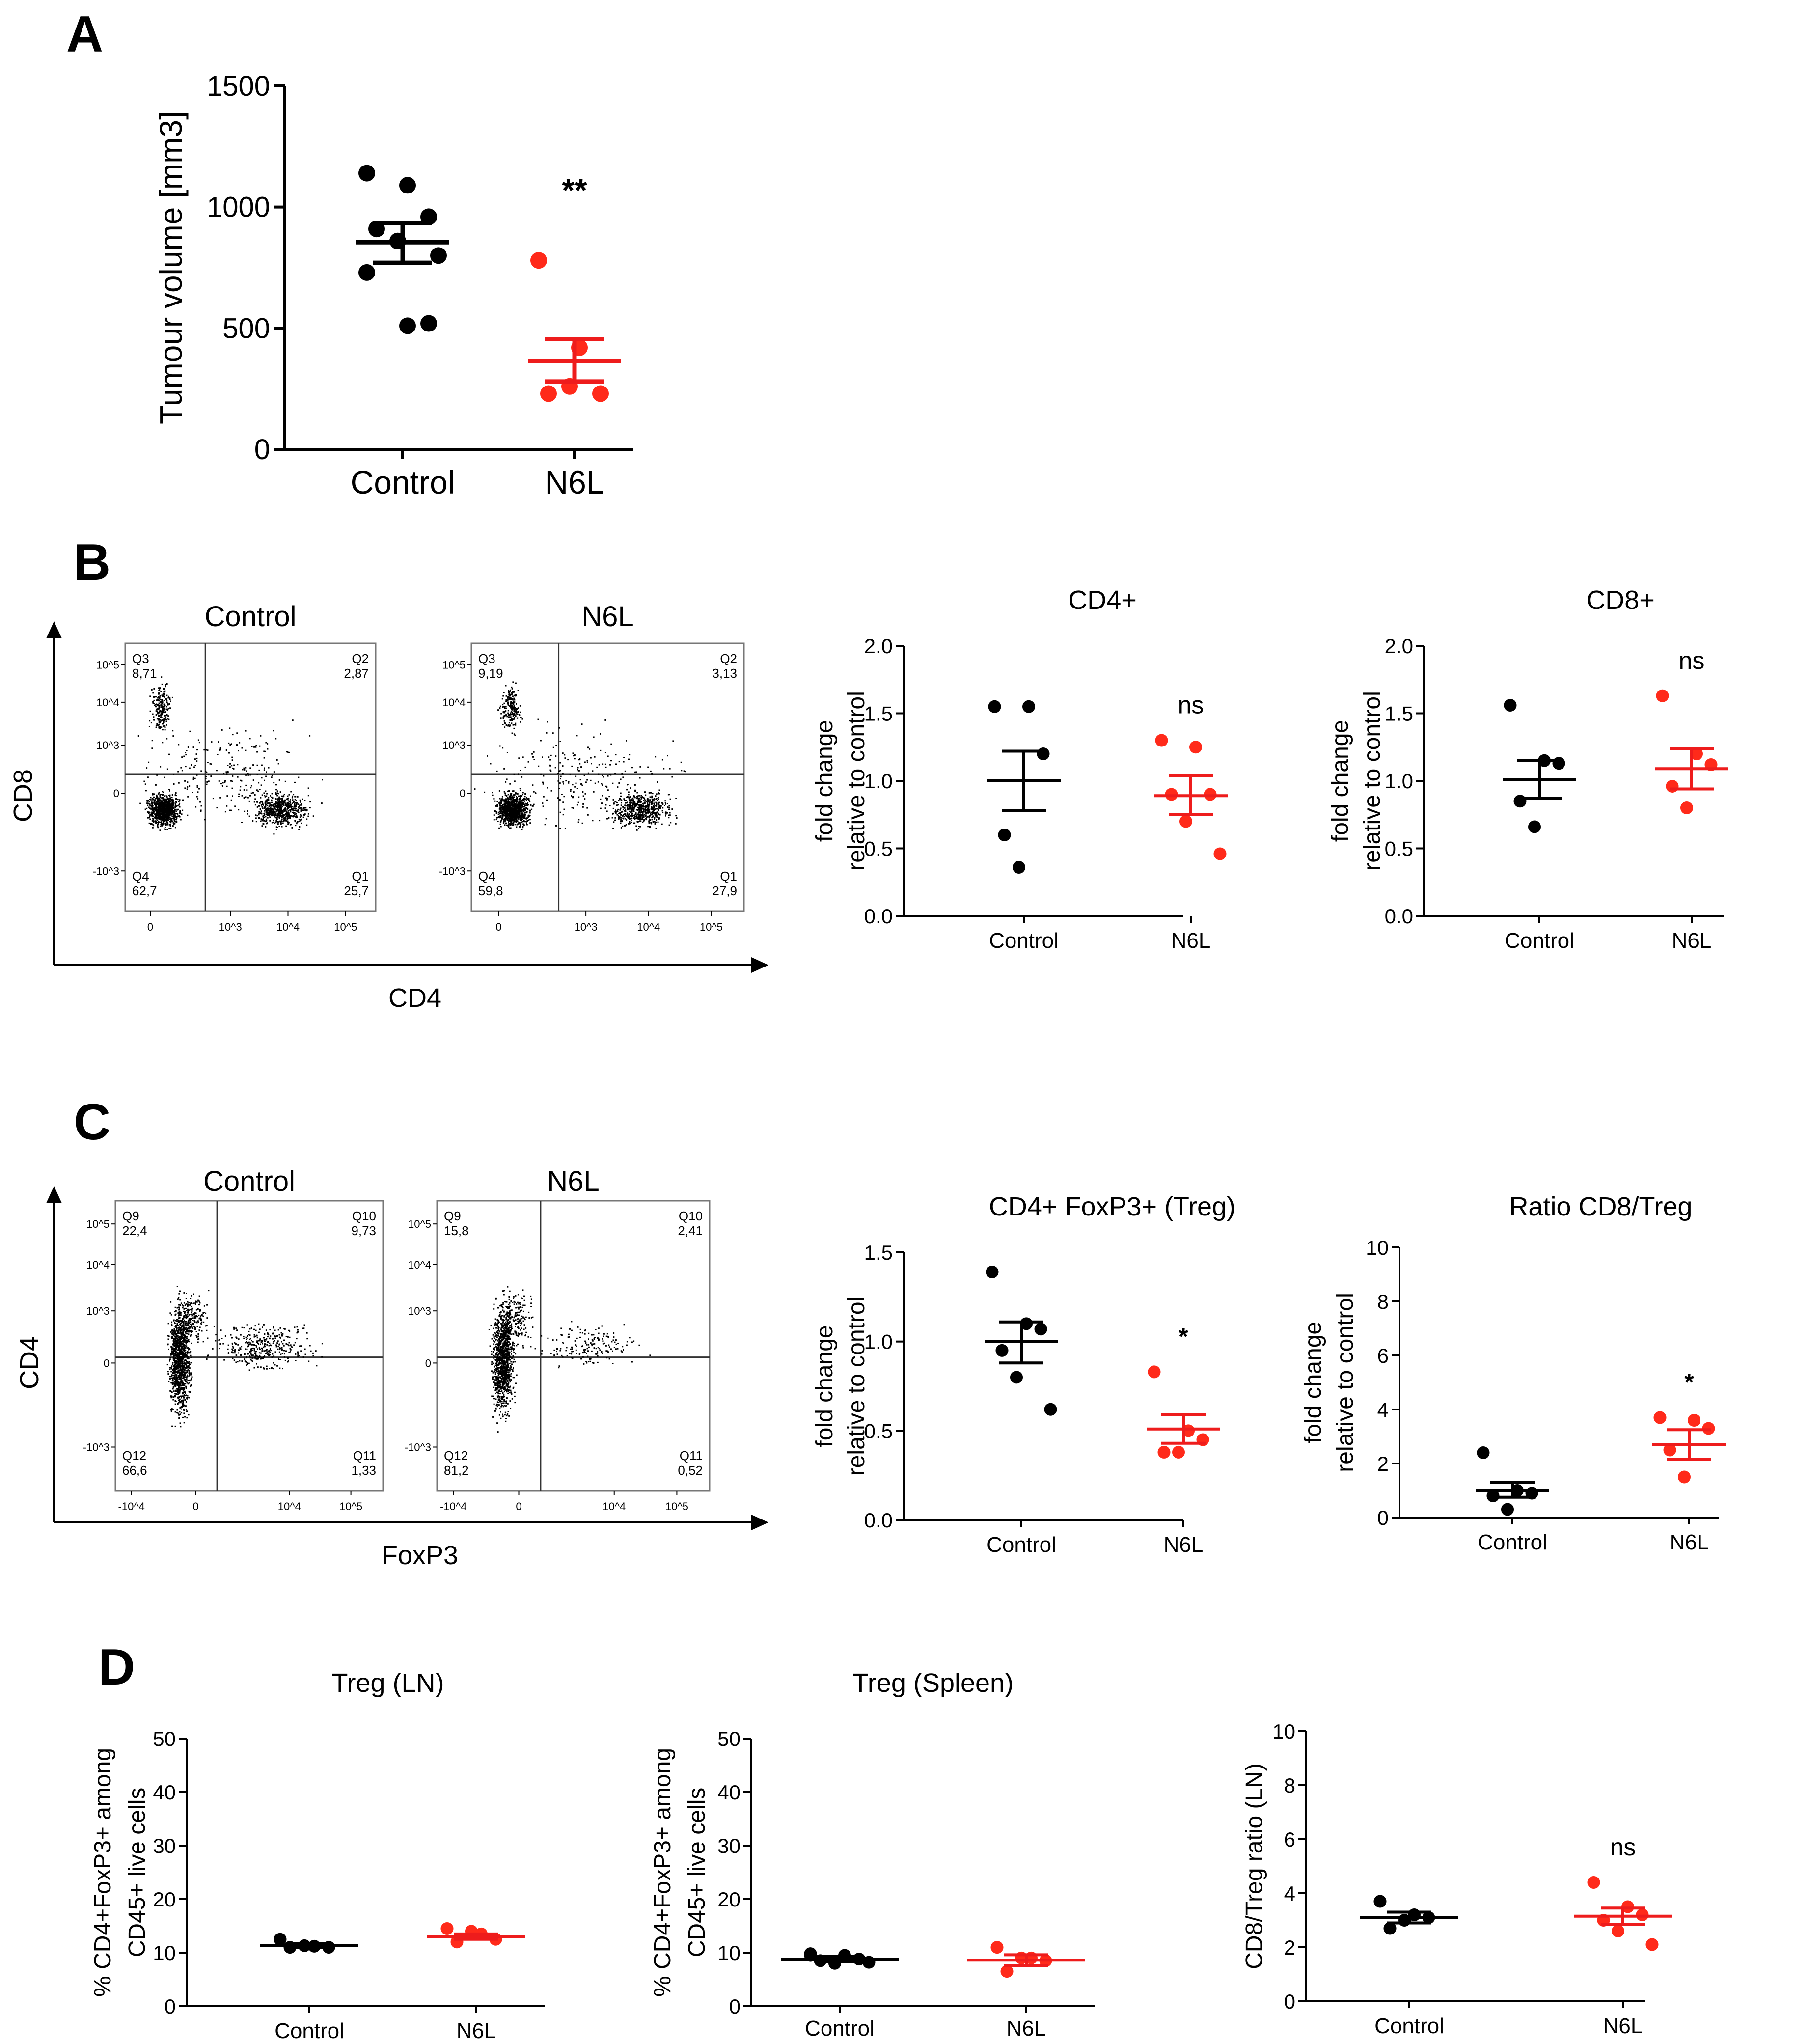  What do you see at coordinates (250, 777) in the screenshot?
I see `plot-frame` at bounding box center [250, 777].